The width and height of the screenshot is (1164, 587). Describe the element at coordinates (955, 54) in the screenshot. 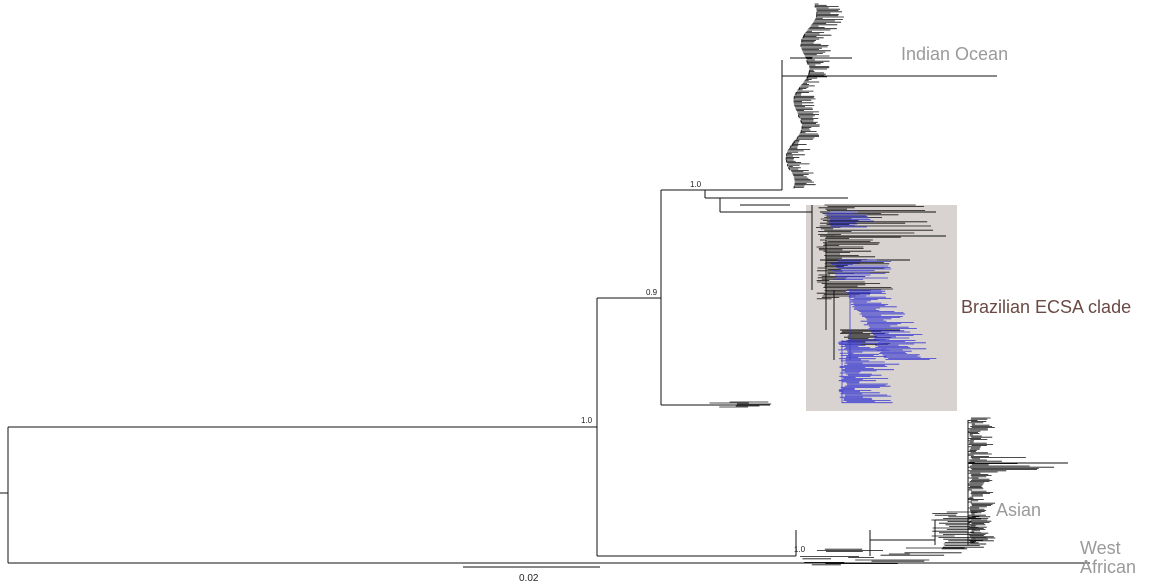

I see `clade-label-indian-ocean: Indian Ocean` at that location.